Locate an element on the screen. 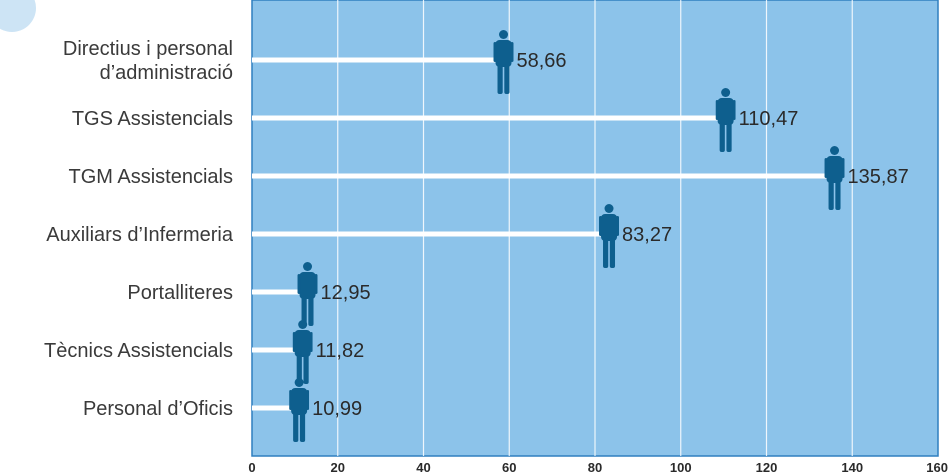 The height and width of the screenshot is (475, 950). value-label: 135,87 is located at coordinates (878, 177).